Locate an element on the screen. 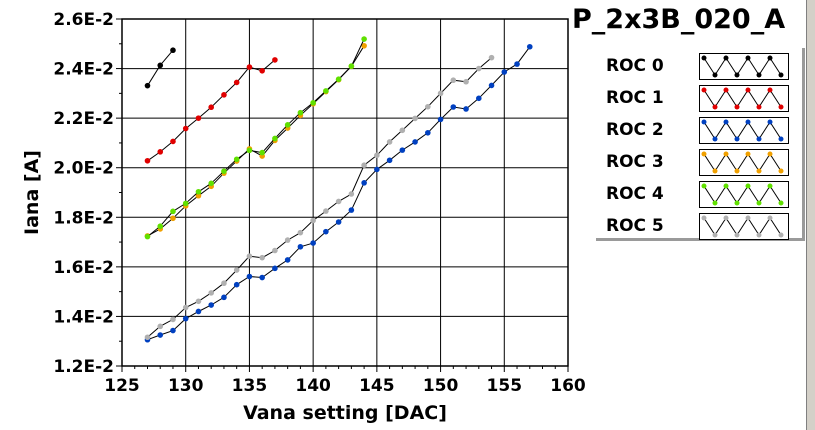  x-axis-label: Vana setting [DAC] is located at coordinates (345, 413).